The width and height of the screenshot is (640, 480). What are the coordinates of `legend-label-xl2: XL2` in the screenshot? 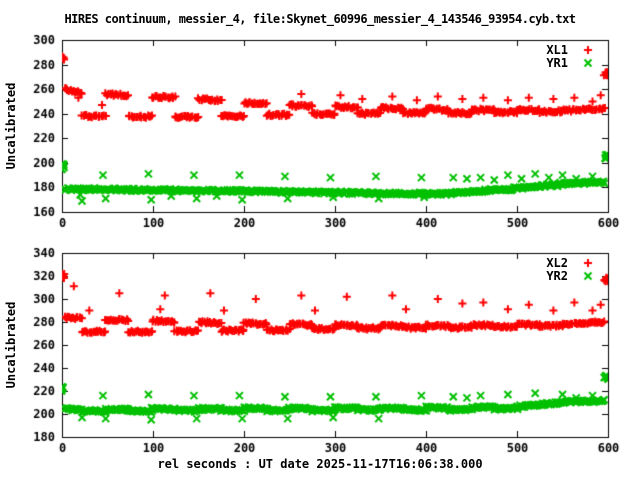 It's located at (557, 263).